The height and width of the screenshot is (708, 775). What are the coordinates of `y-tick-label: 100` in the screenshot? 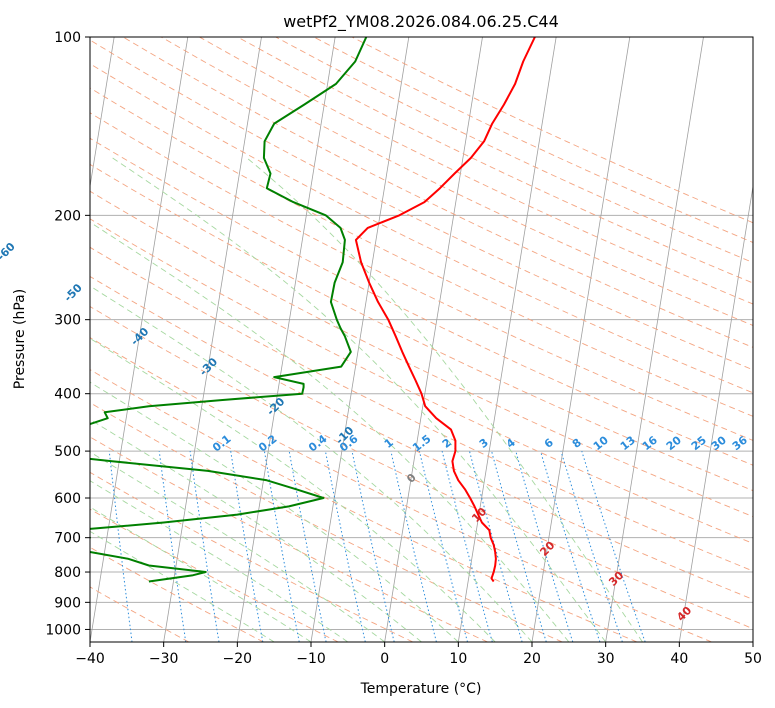 It's located at (67, 38).